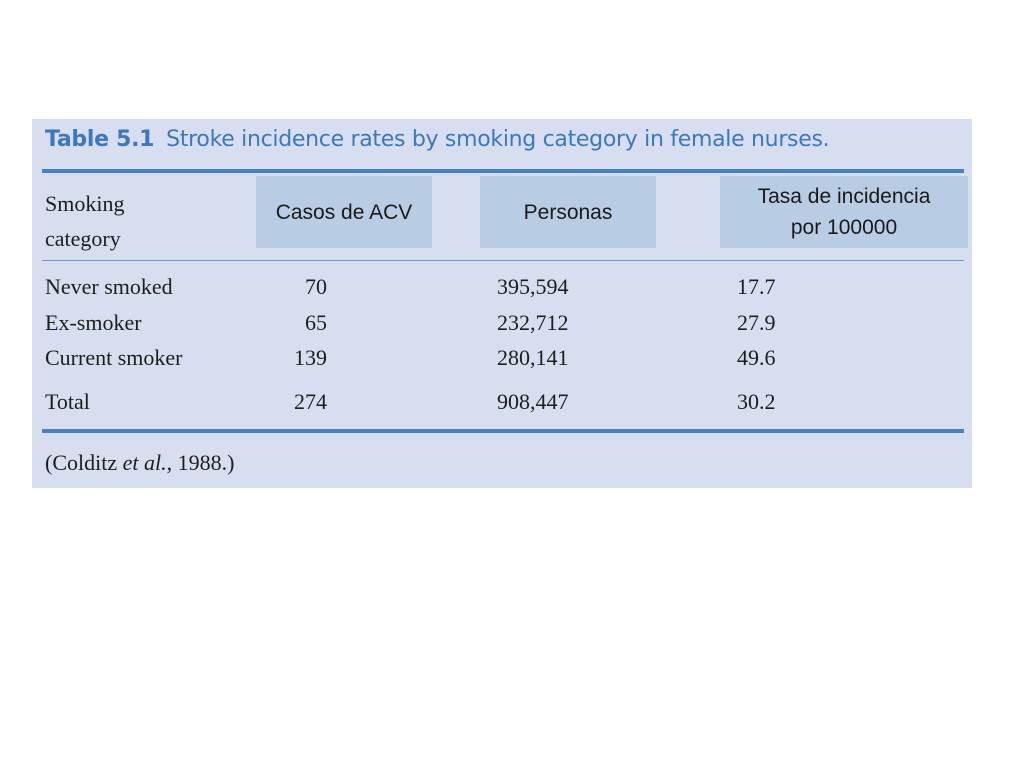 This screenshot has width=1024, height=768. What do you see at coordinates (84, 462) in the screenshot?
I see `source-prefix: (Colditz` at bounding box center [84, 462].